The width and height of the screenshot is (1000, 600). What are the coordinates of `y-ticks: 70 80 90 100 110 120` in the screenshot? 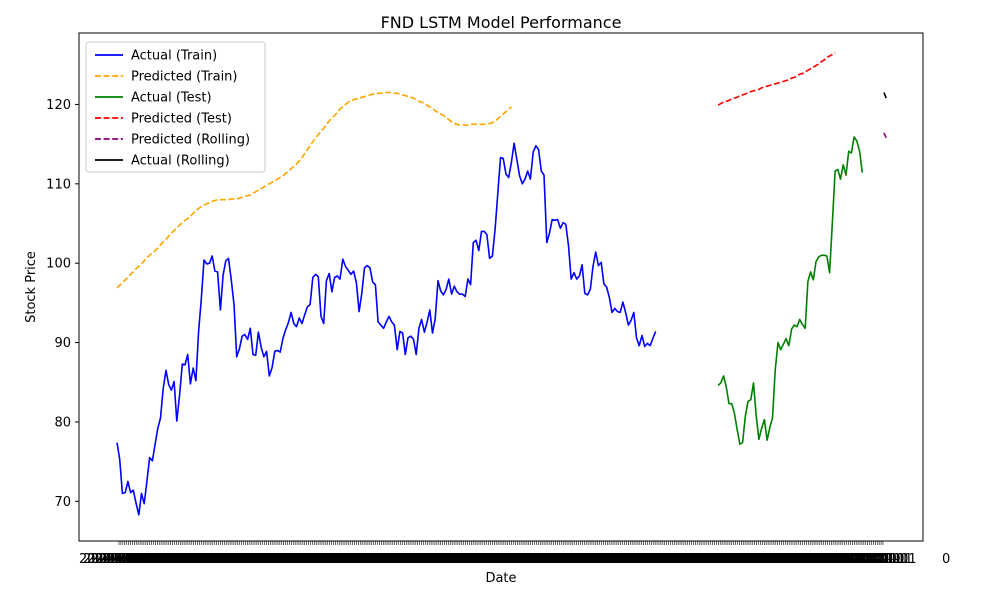 It's located at (62, 304).